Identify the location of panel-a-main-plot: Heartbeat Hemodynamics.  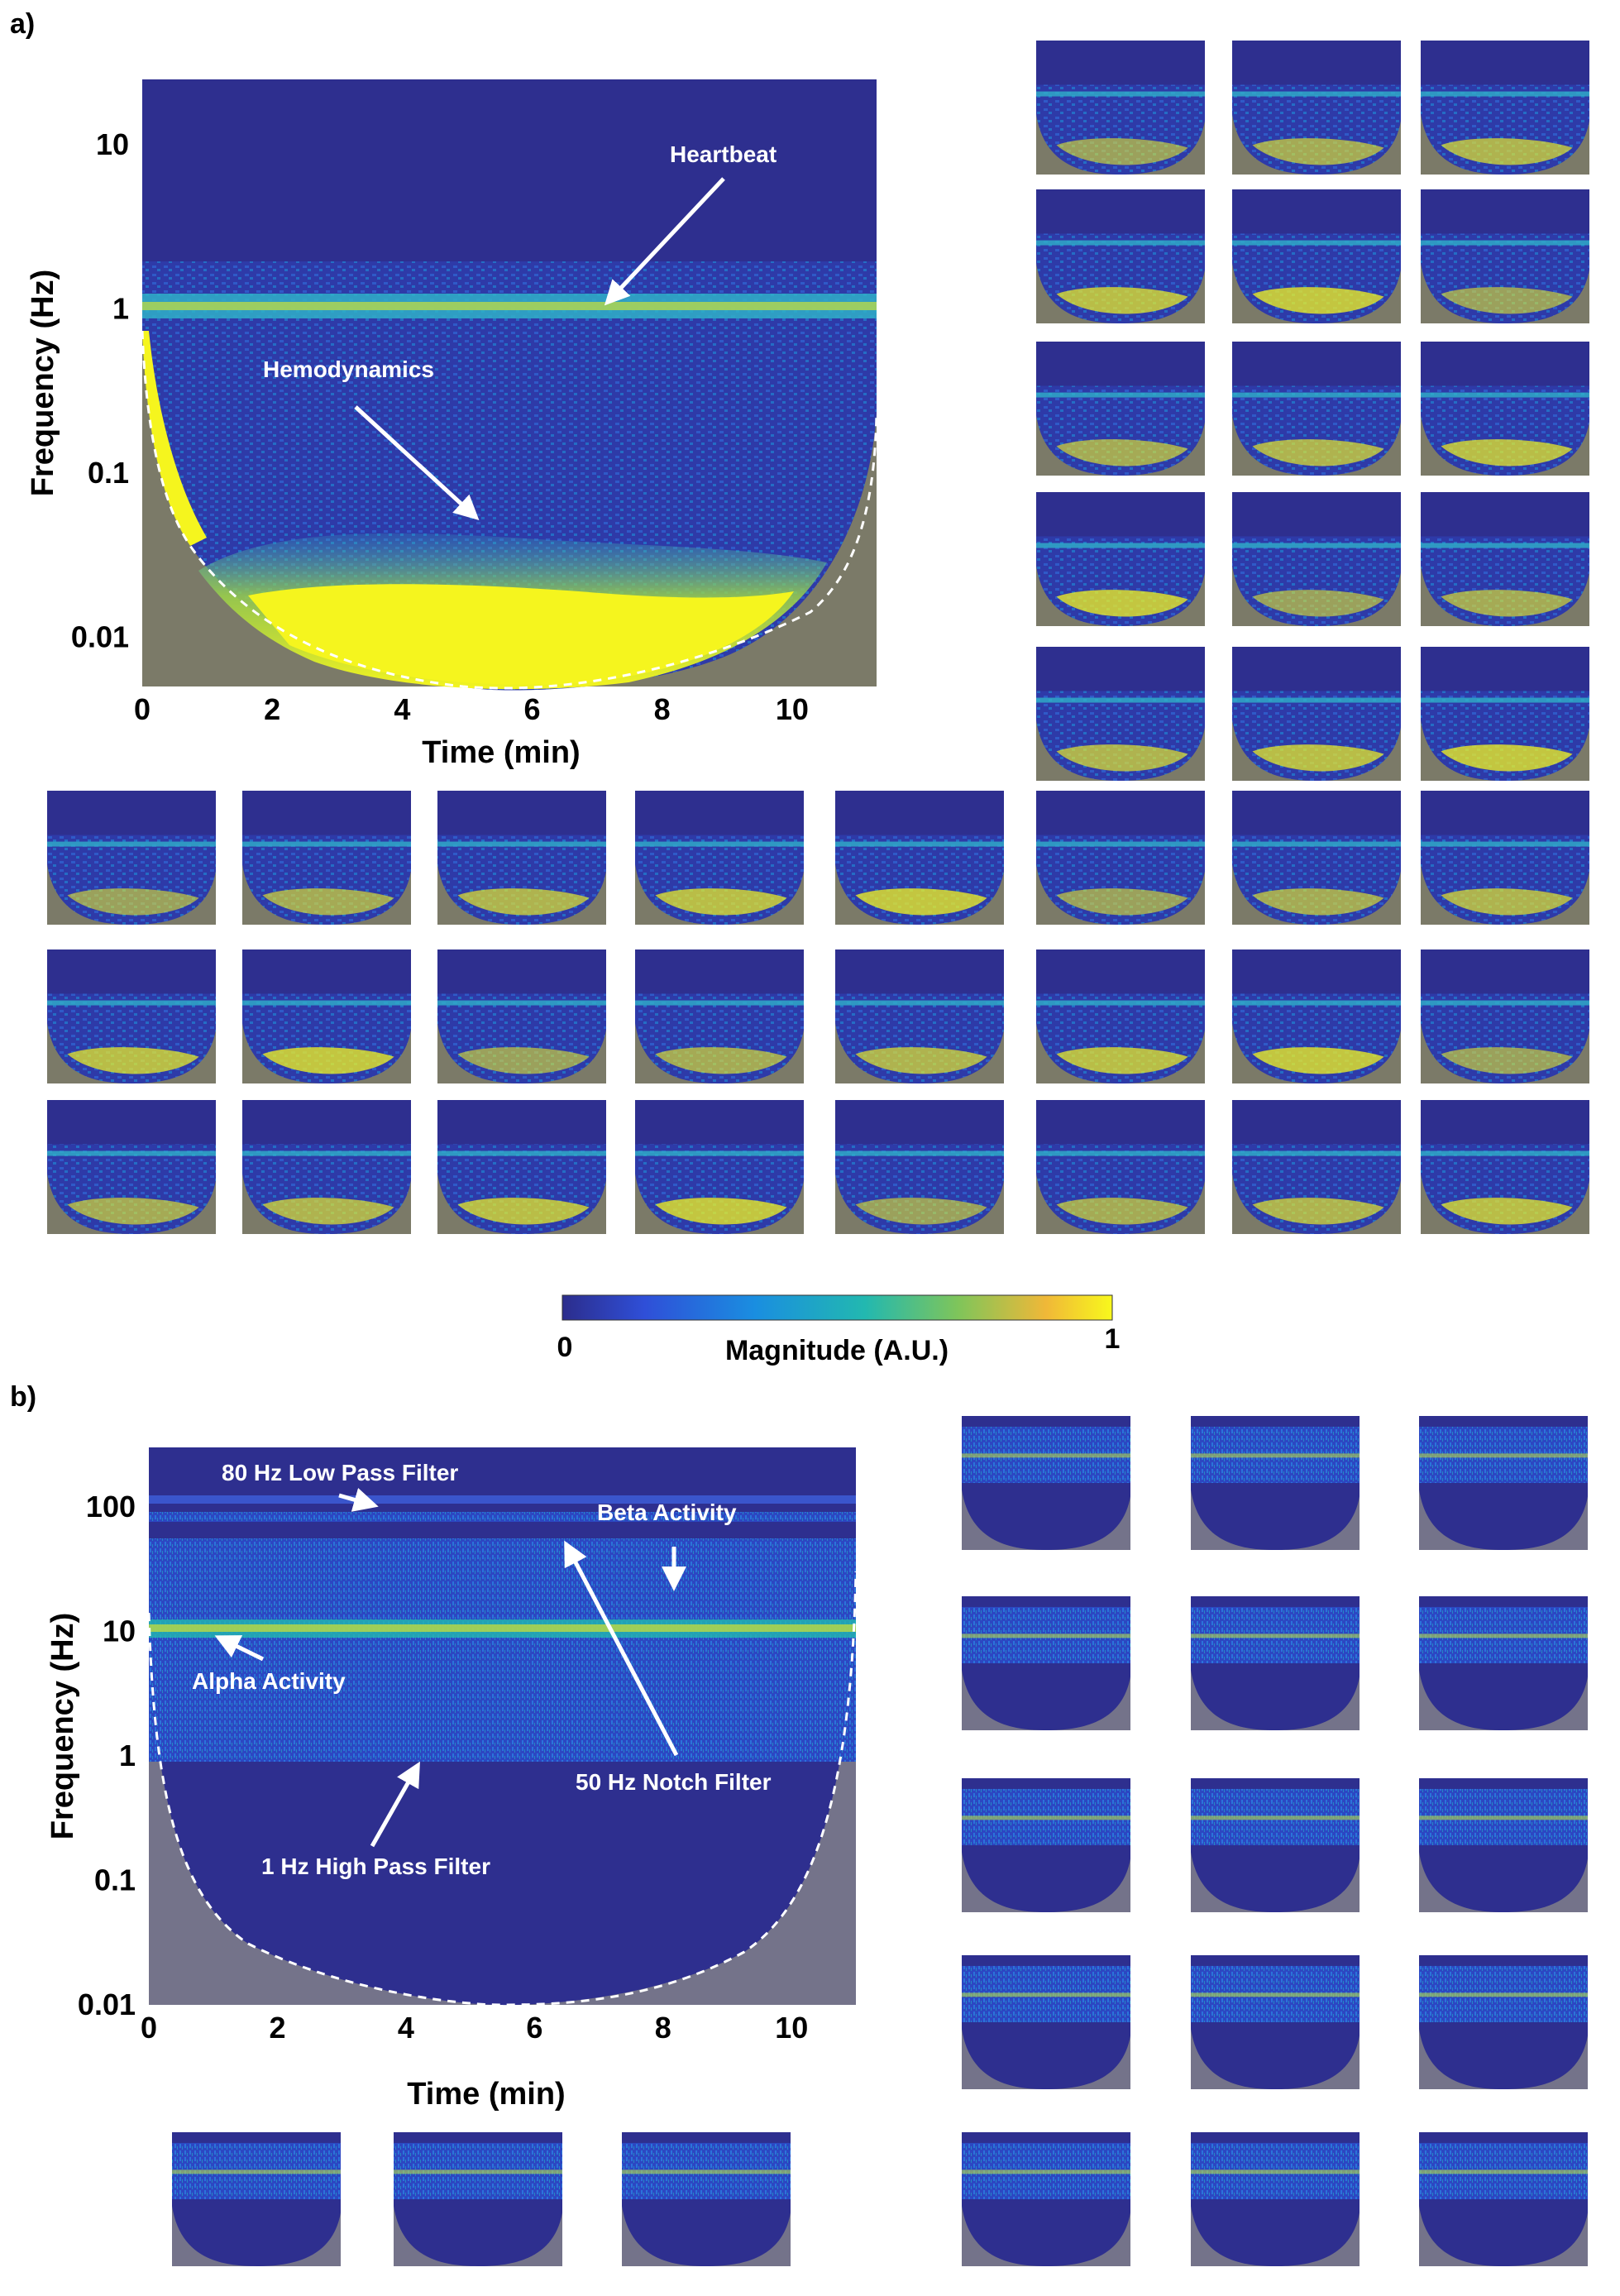
(509, 385).